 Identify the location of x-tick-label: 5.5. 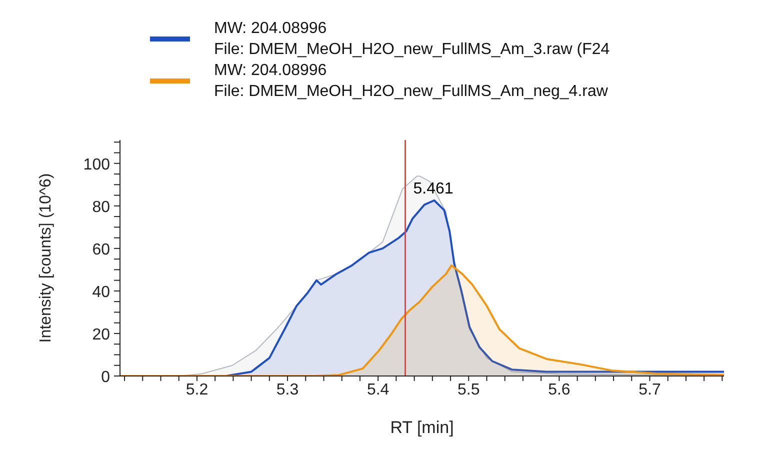
(469, 389).